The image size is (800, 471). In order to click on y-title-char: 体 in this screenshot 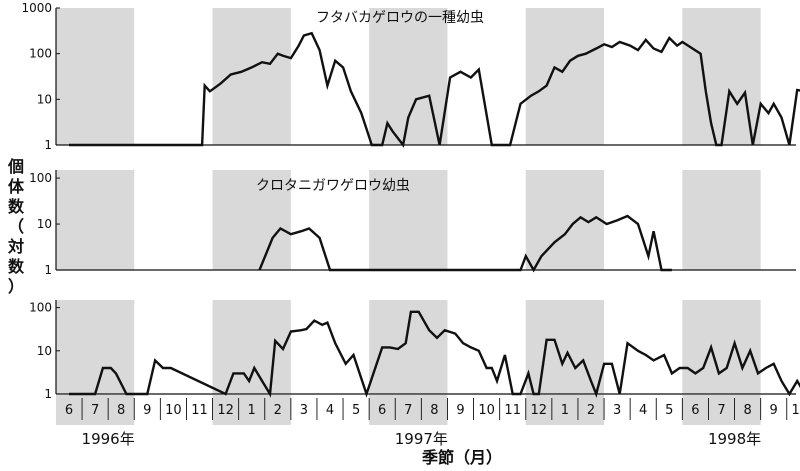, I will do `click(16, 186)`.